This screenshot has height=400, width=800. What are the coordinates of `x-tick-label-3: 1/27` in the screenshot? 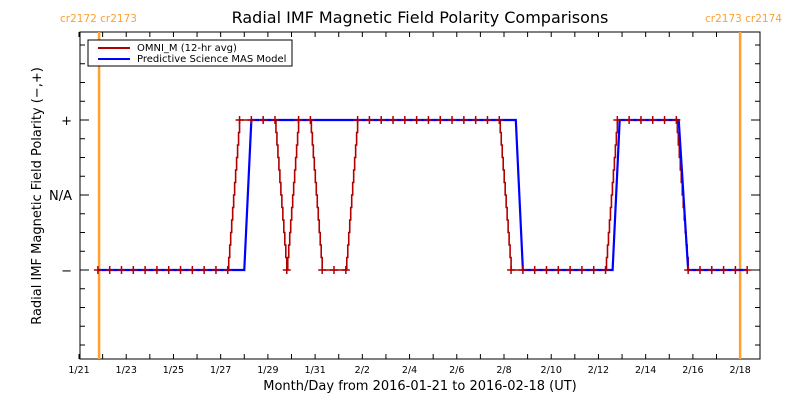 It's located at (220, 370).